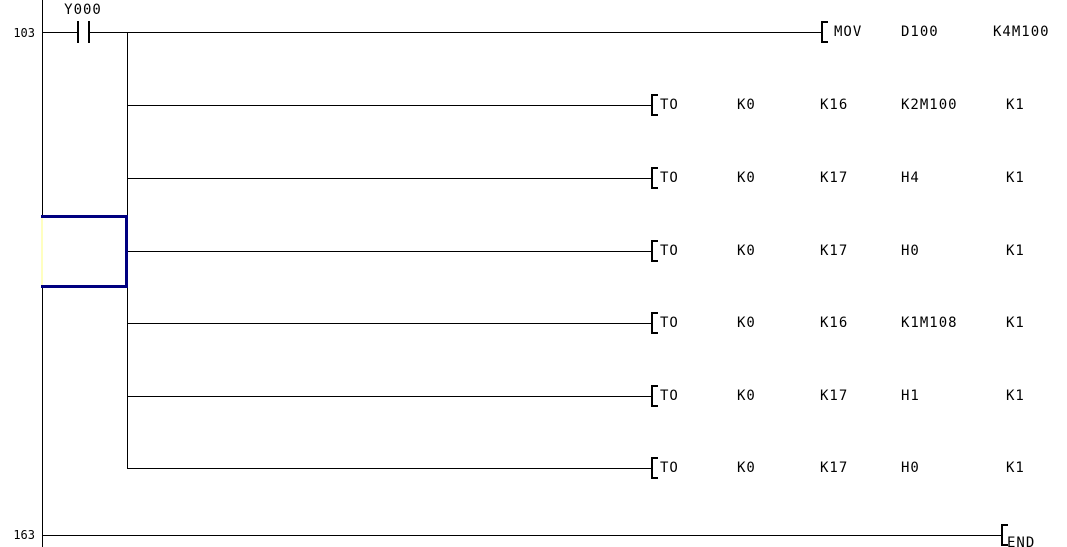  What do you see at coordinates (920, 32) in the screenshot?
I see `instruction-operand: D100` at bounding box center [920, 32].